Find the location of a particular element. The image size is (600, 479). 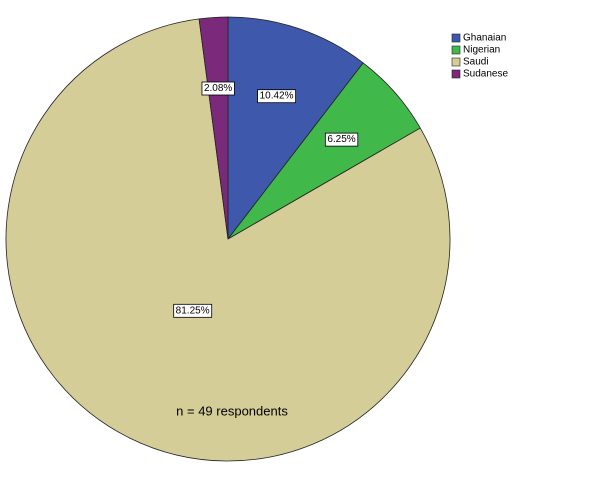

legend-label: Ghanaian is located at coordinates (484, 38).